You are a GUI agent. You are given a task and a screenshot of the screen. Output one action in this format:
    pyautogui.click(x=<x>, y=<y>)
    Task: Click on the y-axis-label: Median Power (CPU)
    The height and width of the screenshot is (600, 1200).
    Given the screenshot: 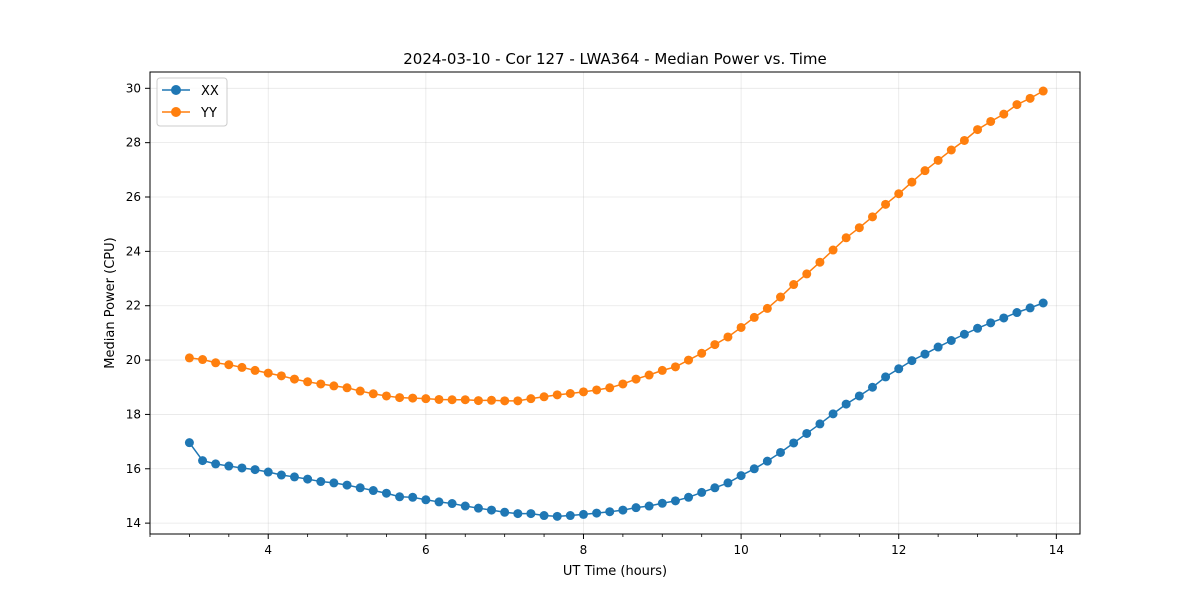 What is the action you would take?
    pyautogui.click(x=110, y=302)
    